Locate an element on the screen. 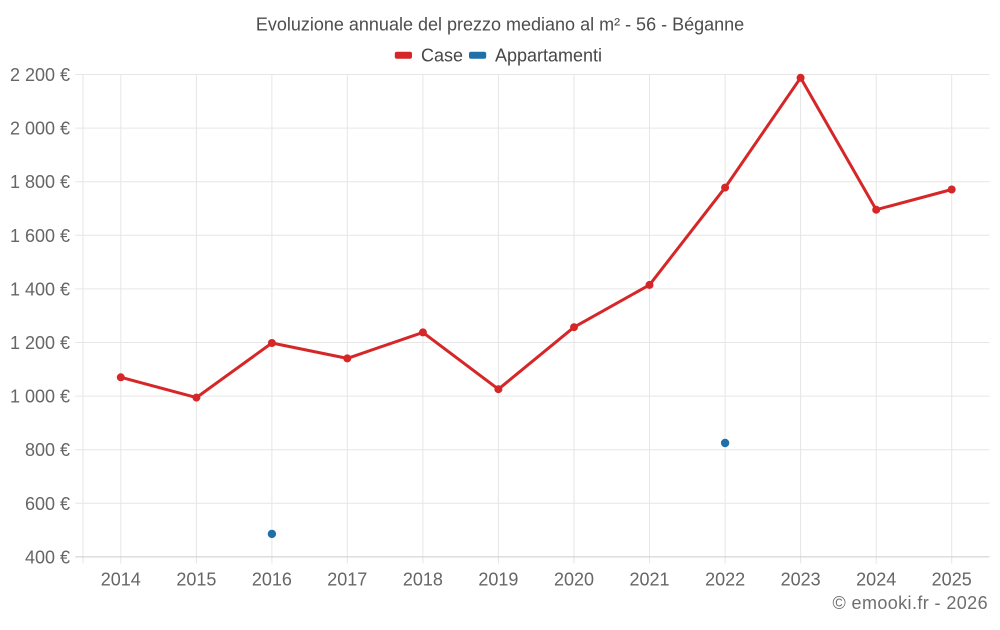 This screenshot has height=630, width=1000. svg-text: 1 000 € is located at coordinates (40, 397).